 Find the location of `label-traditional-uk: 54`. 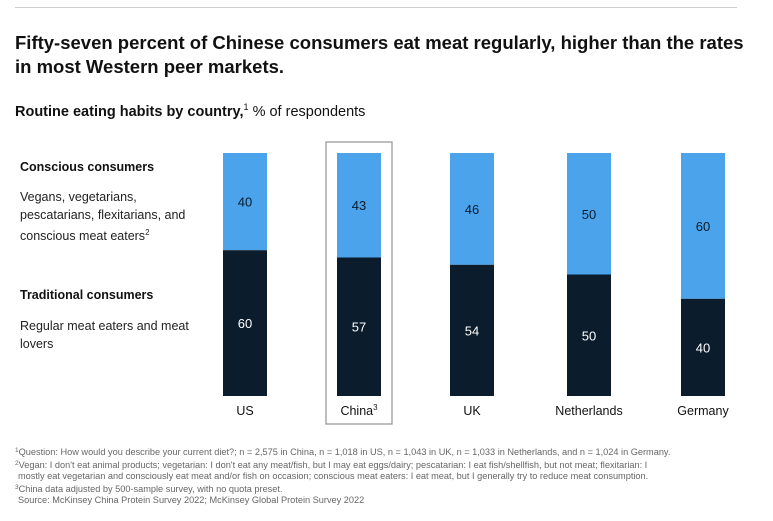

label-traditional-uk: 54 is located at coordinates (472, 330).